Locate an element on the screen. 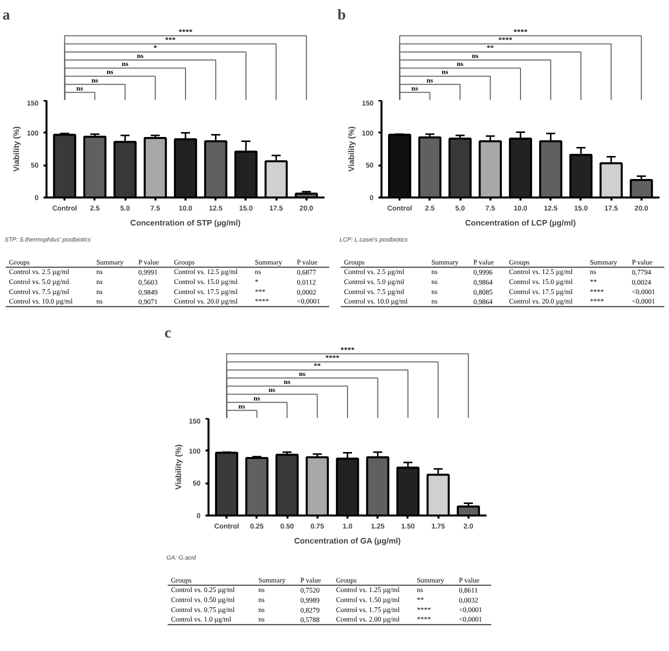 The height and width of the screenshot is (651, 669). x-axis-title: Concentration of GA (µg/ml) is located at coordinates (347, 541).